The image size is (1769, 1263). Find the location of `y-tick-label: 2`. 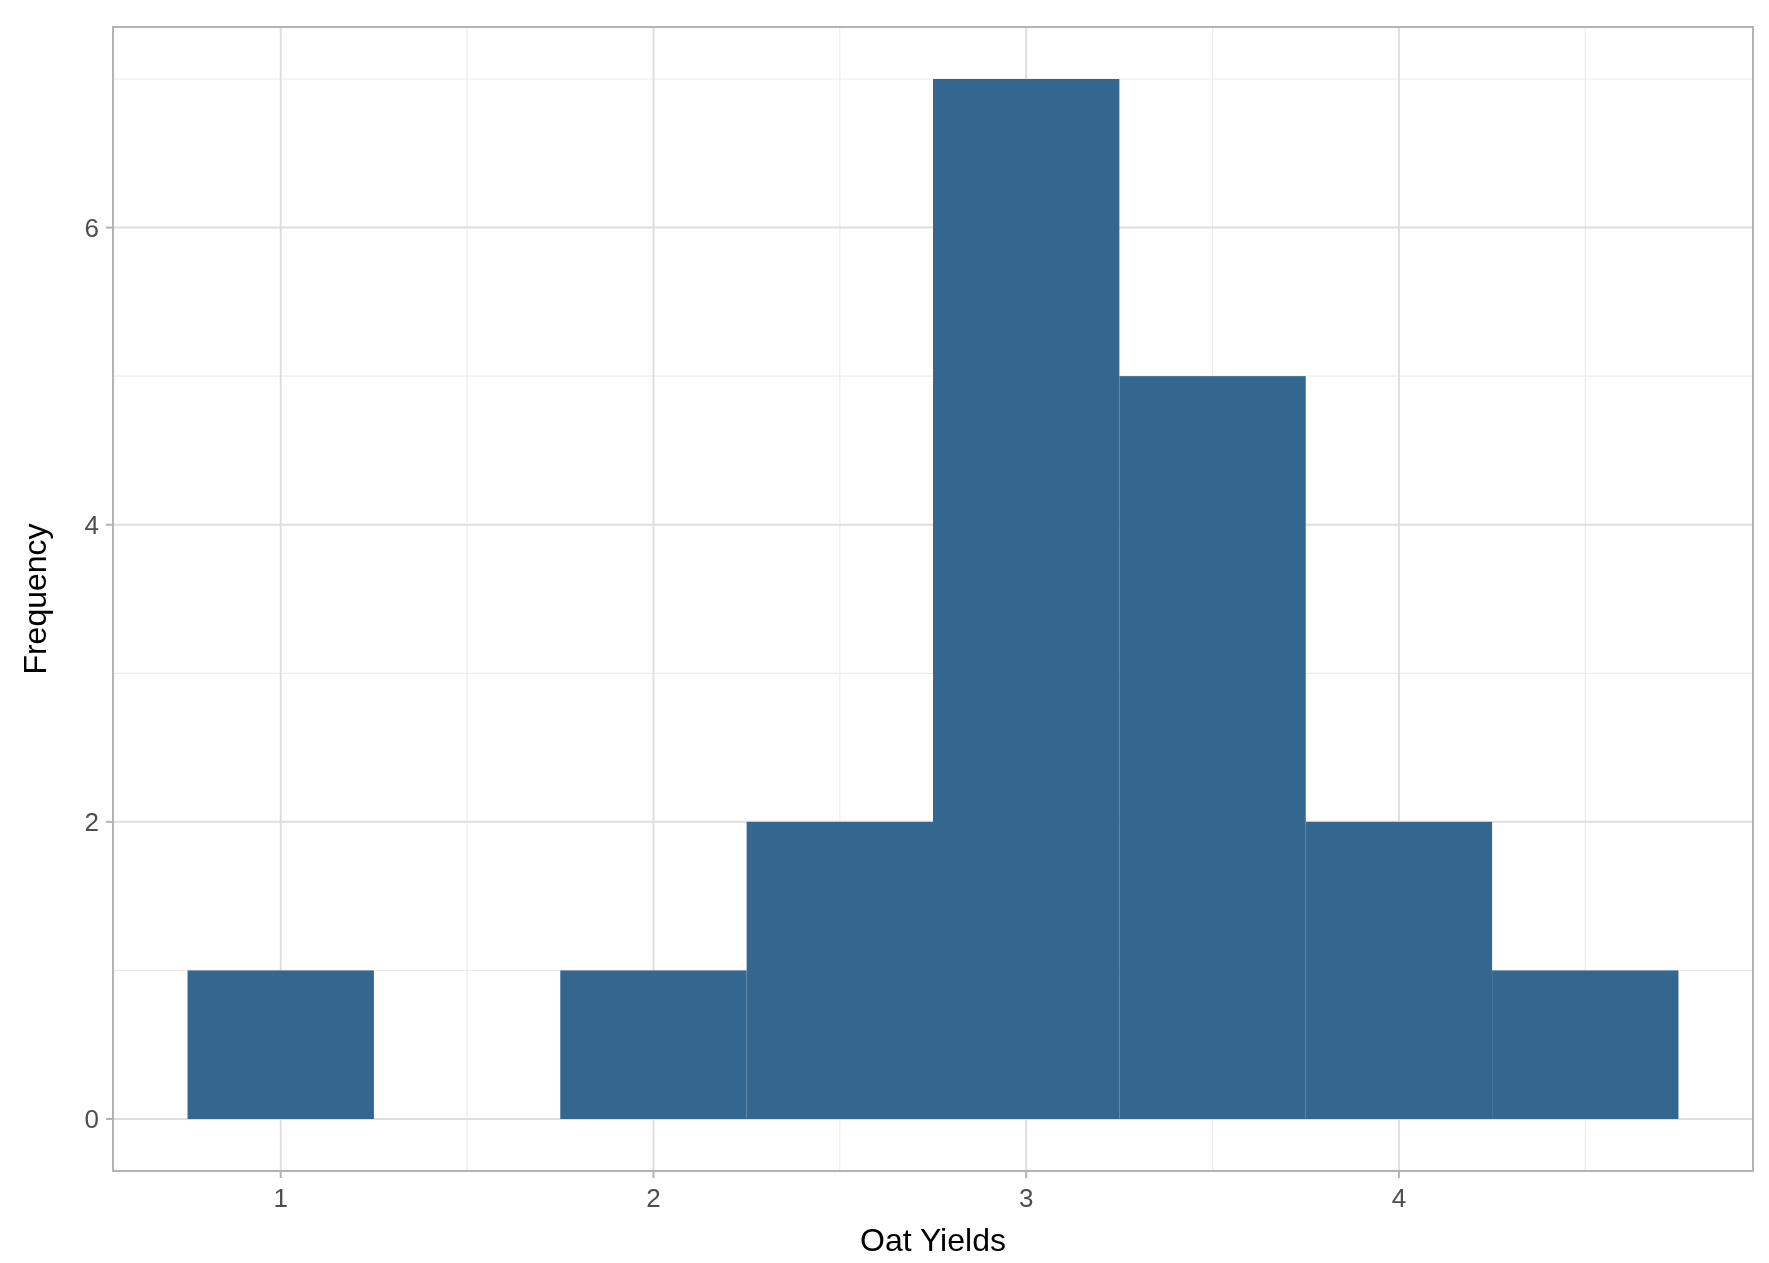

y-tick-label: 2 is located at coordinates (91, 821).